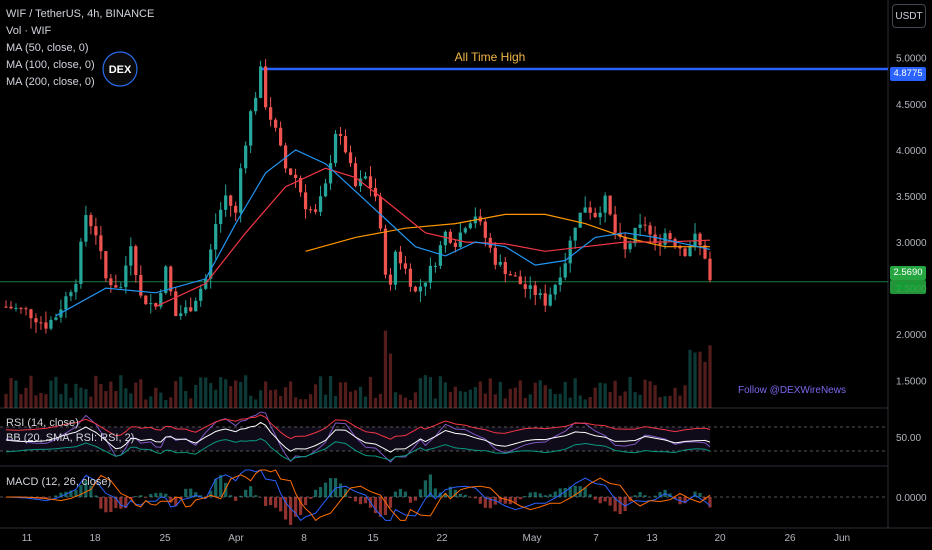 The height and width of the screenshot is (550, 932). What do you see at coordinates (50, 65) in the screenshot?
I see `ma100-label: MA (100, close, 0)` at bounding box center [50, 65].